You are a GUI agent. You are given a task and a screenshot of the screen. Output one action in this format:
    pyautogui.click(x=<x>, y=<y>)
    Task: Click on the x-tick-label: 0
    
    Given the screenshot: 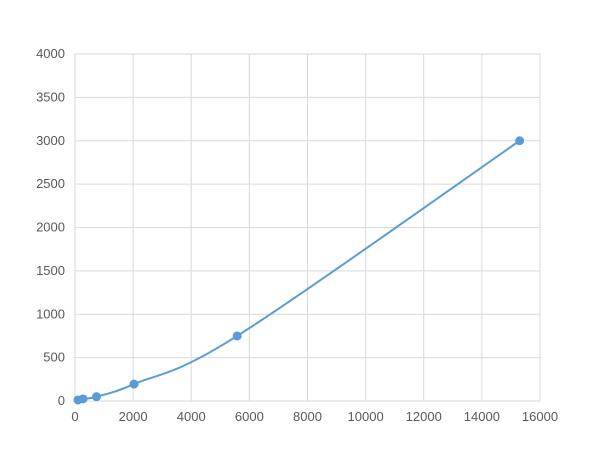 What is the action you would take?
    pyautogui.click(x=74, y=416)
    